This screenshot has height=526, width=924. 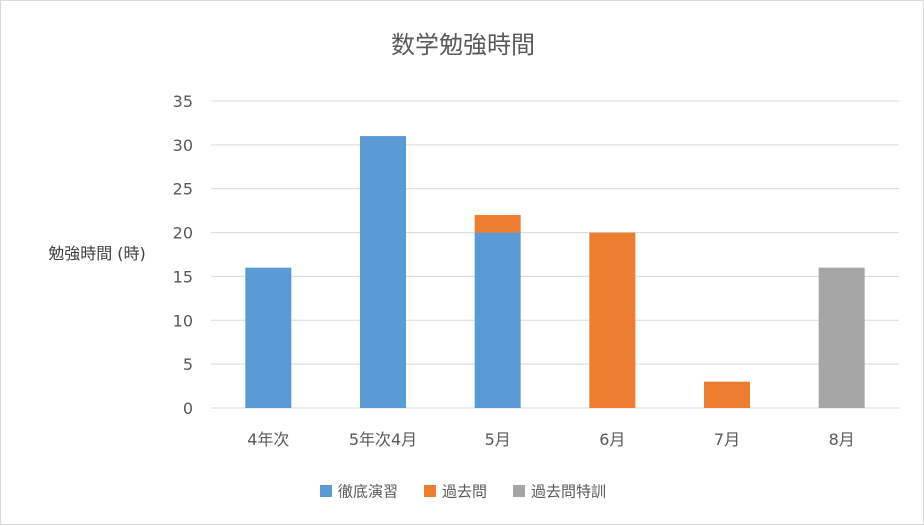 I want to click on legend: 徹底演習 過去問 過去問特訓, so click(x=463, y=492).